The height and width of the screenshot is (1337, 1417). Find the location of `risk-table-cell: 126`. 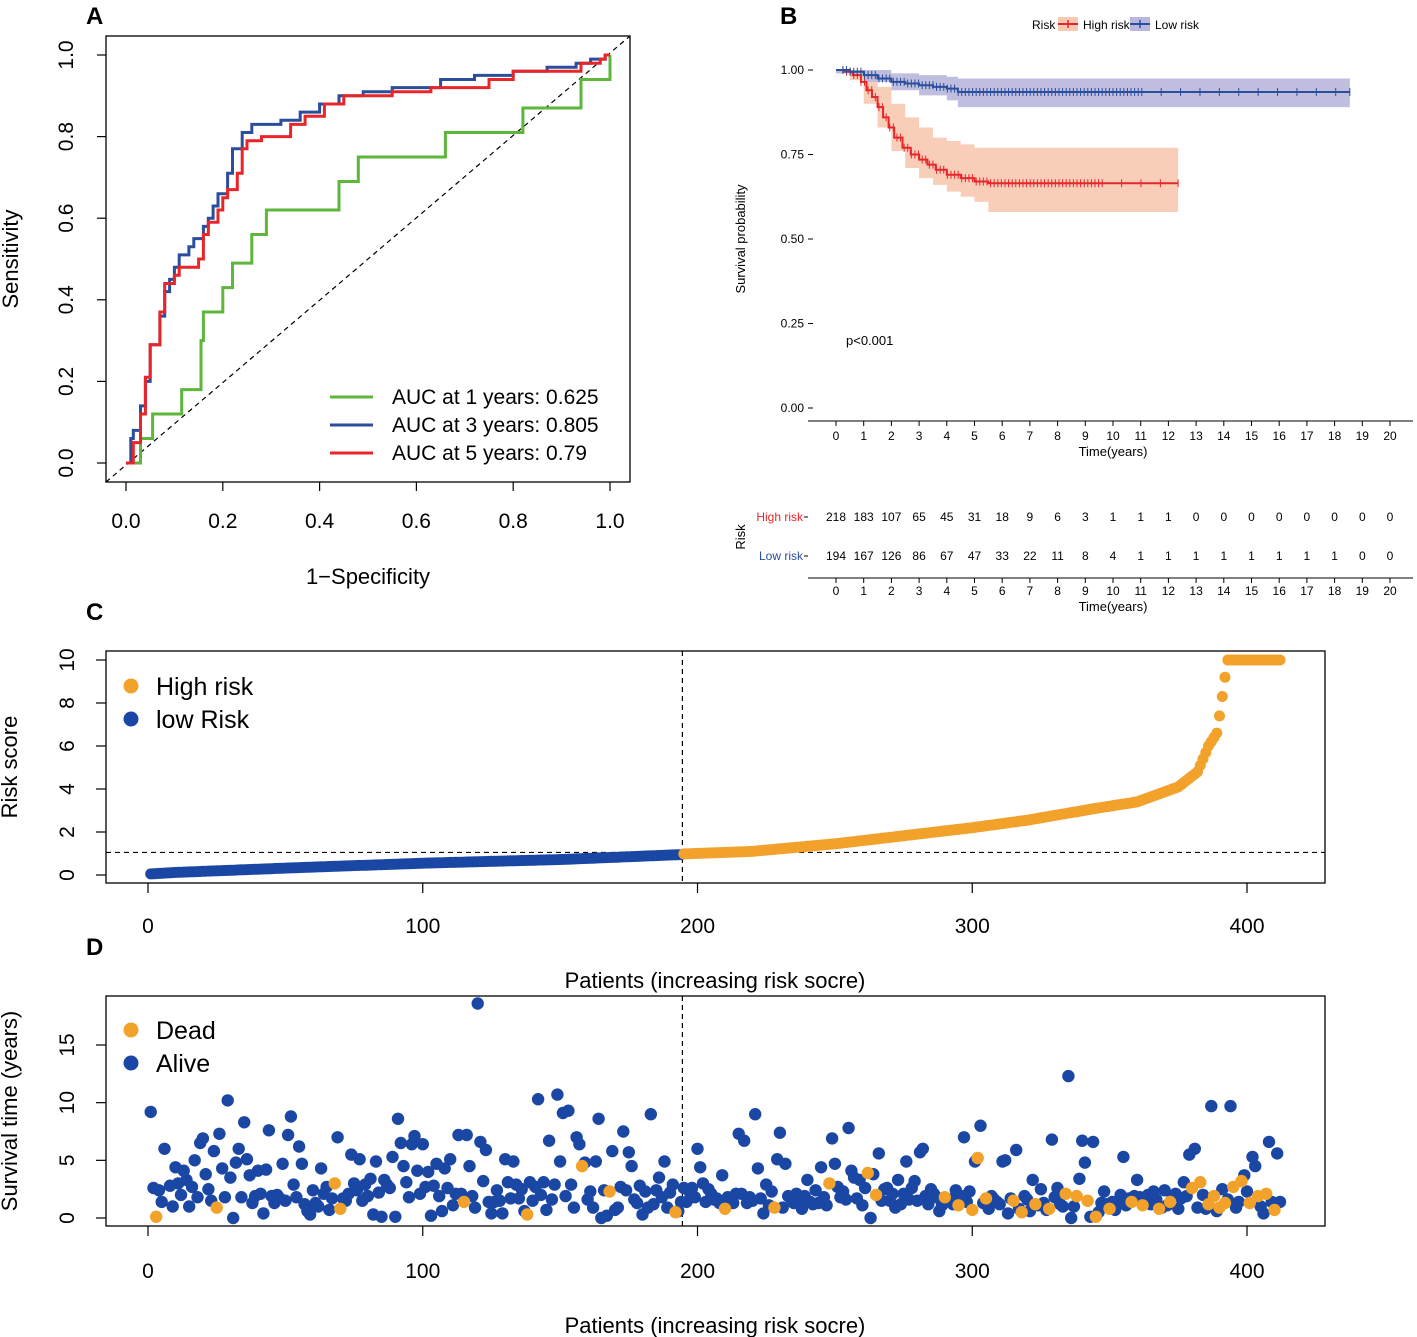

risk-table-cell: 126 is located at coordinates (891, 556).